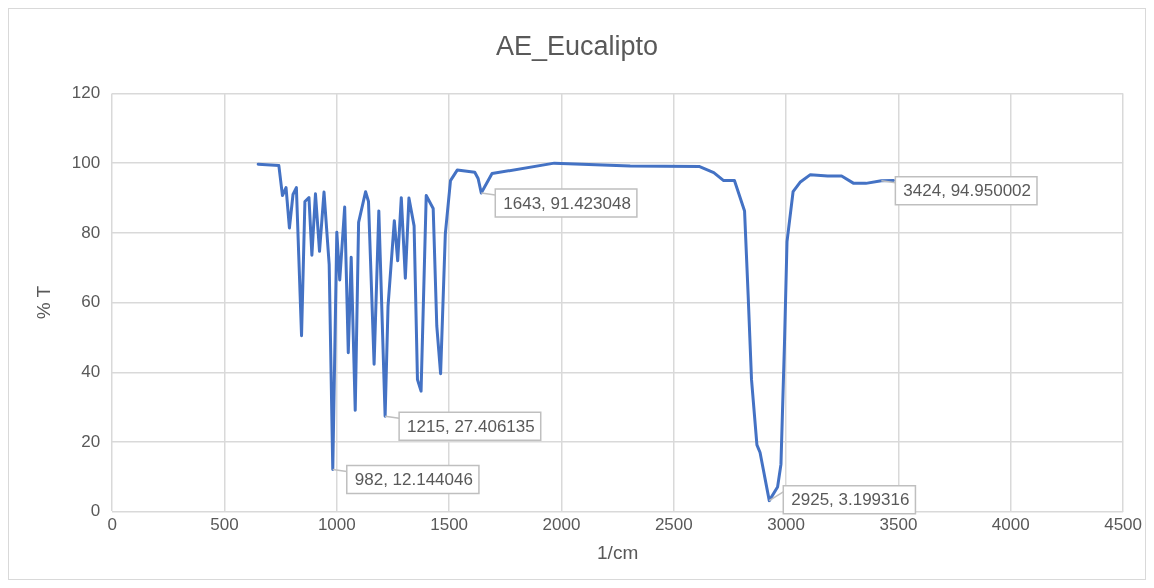  I want to click on x-tick-label: 500, so click(224, 524).